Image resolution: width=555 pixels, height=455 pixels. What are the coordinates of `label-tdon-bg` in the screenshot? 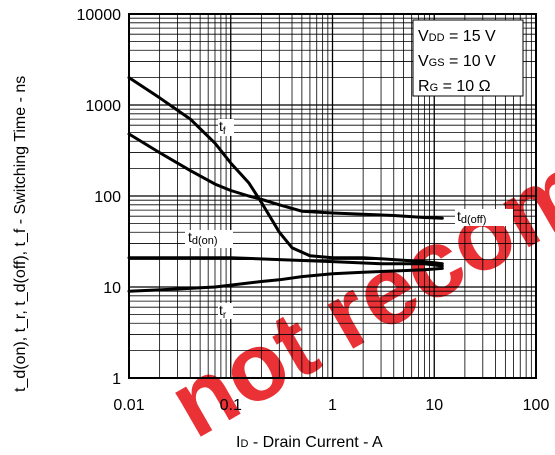 It's located at (209, 239).